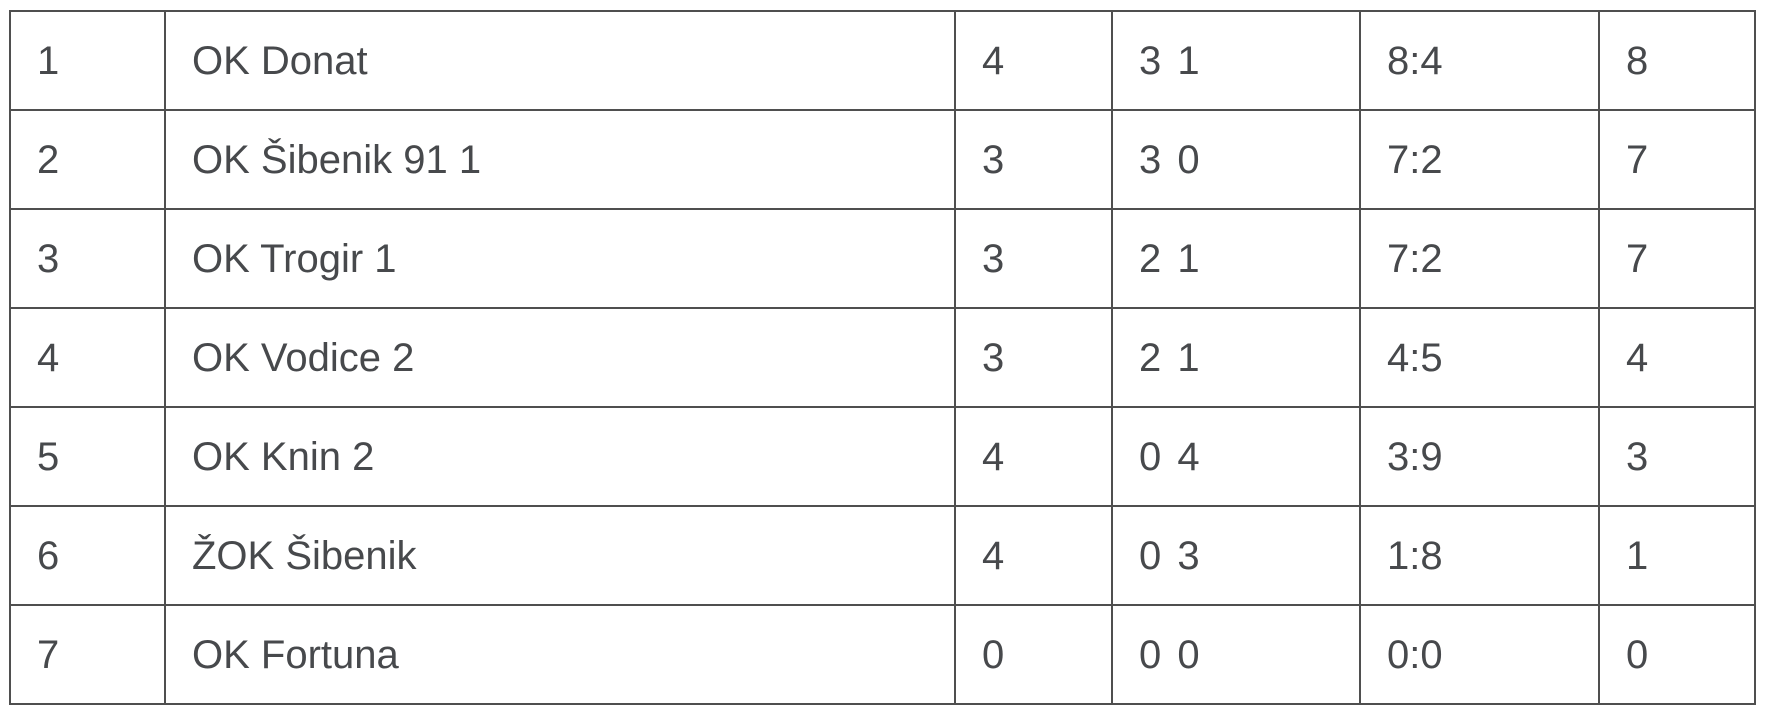 This screenshot has height=720, width=1765. I want to click on played-cell: 0, so click(1033, 654).